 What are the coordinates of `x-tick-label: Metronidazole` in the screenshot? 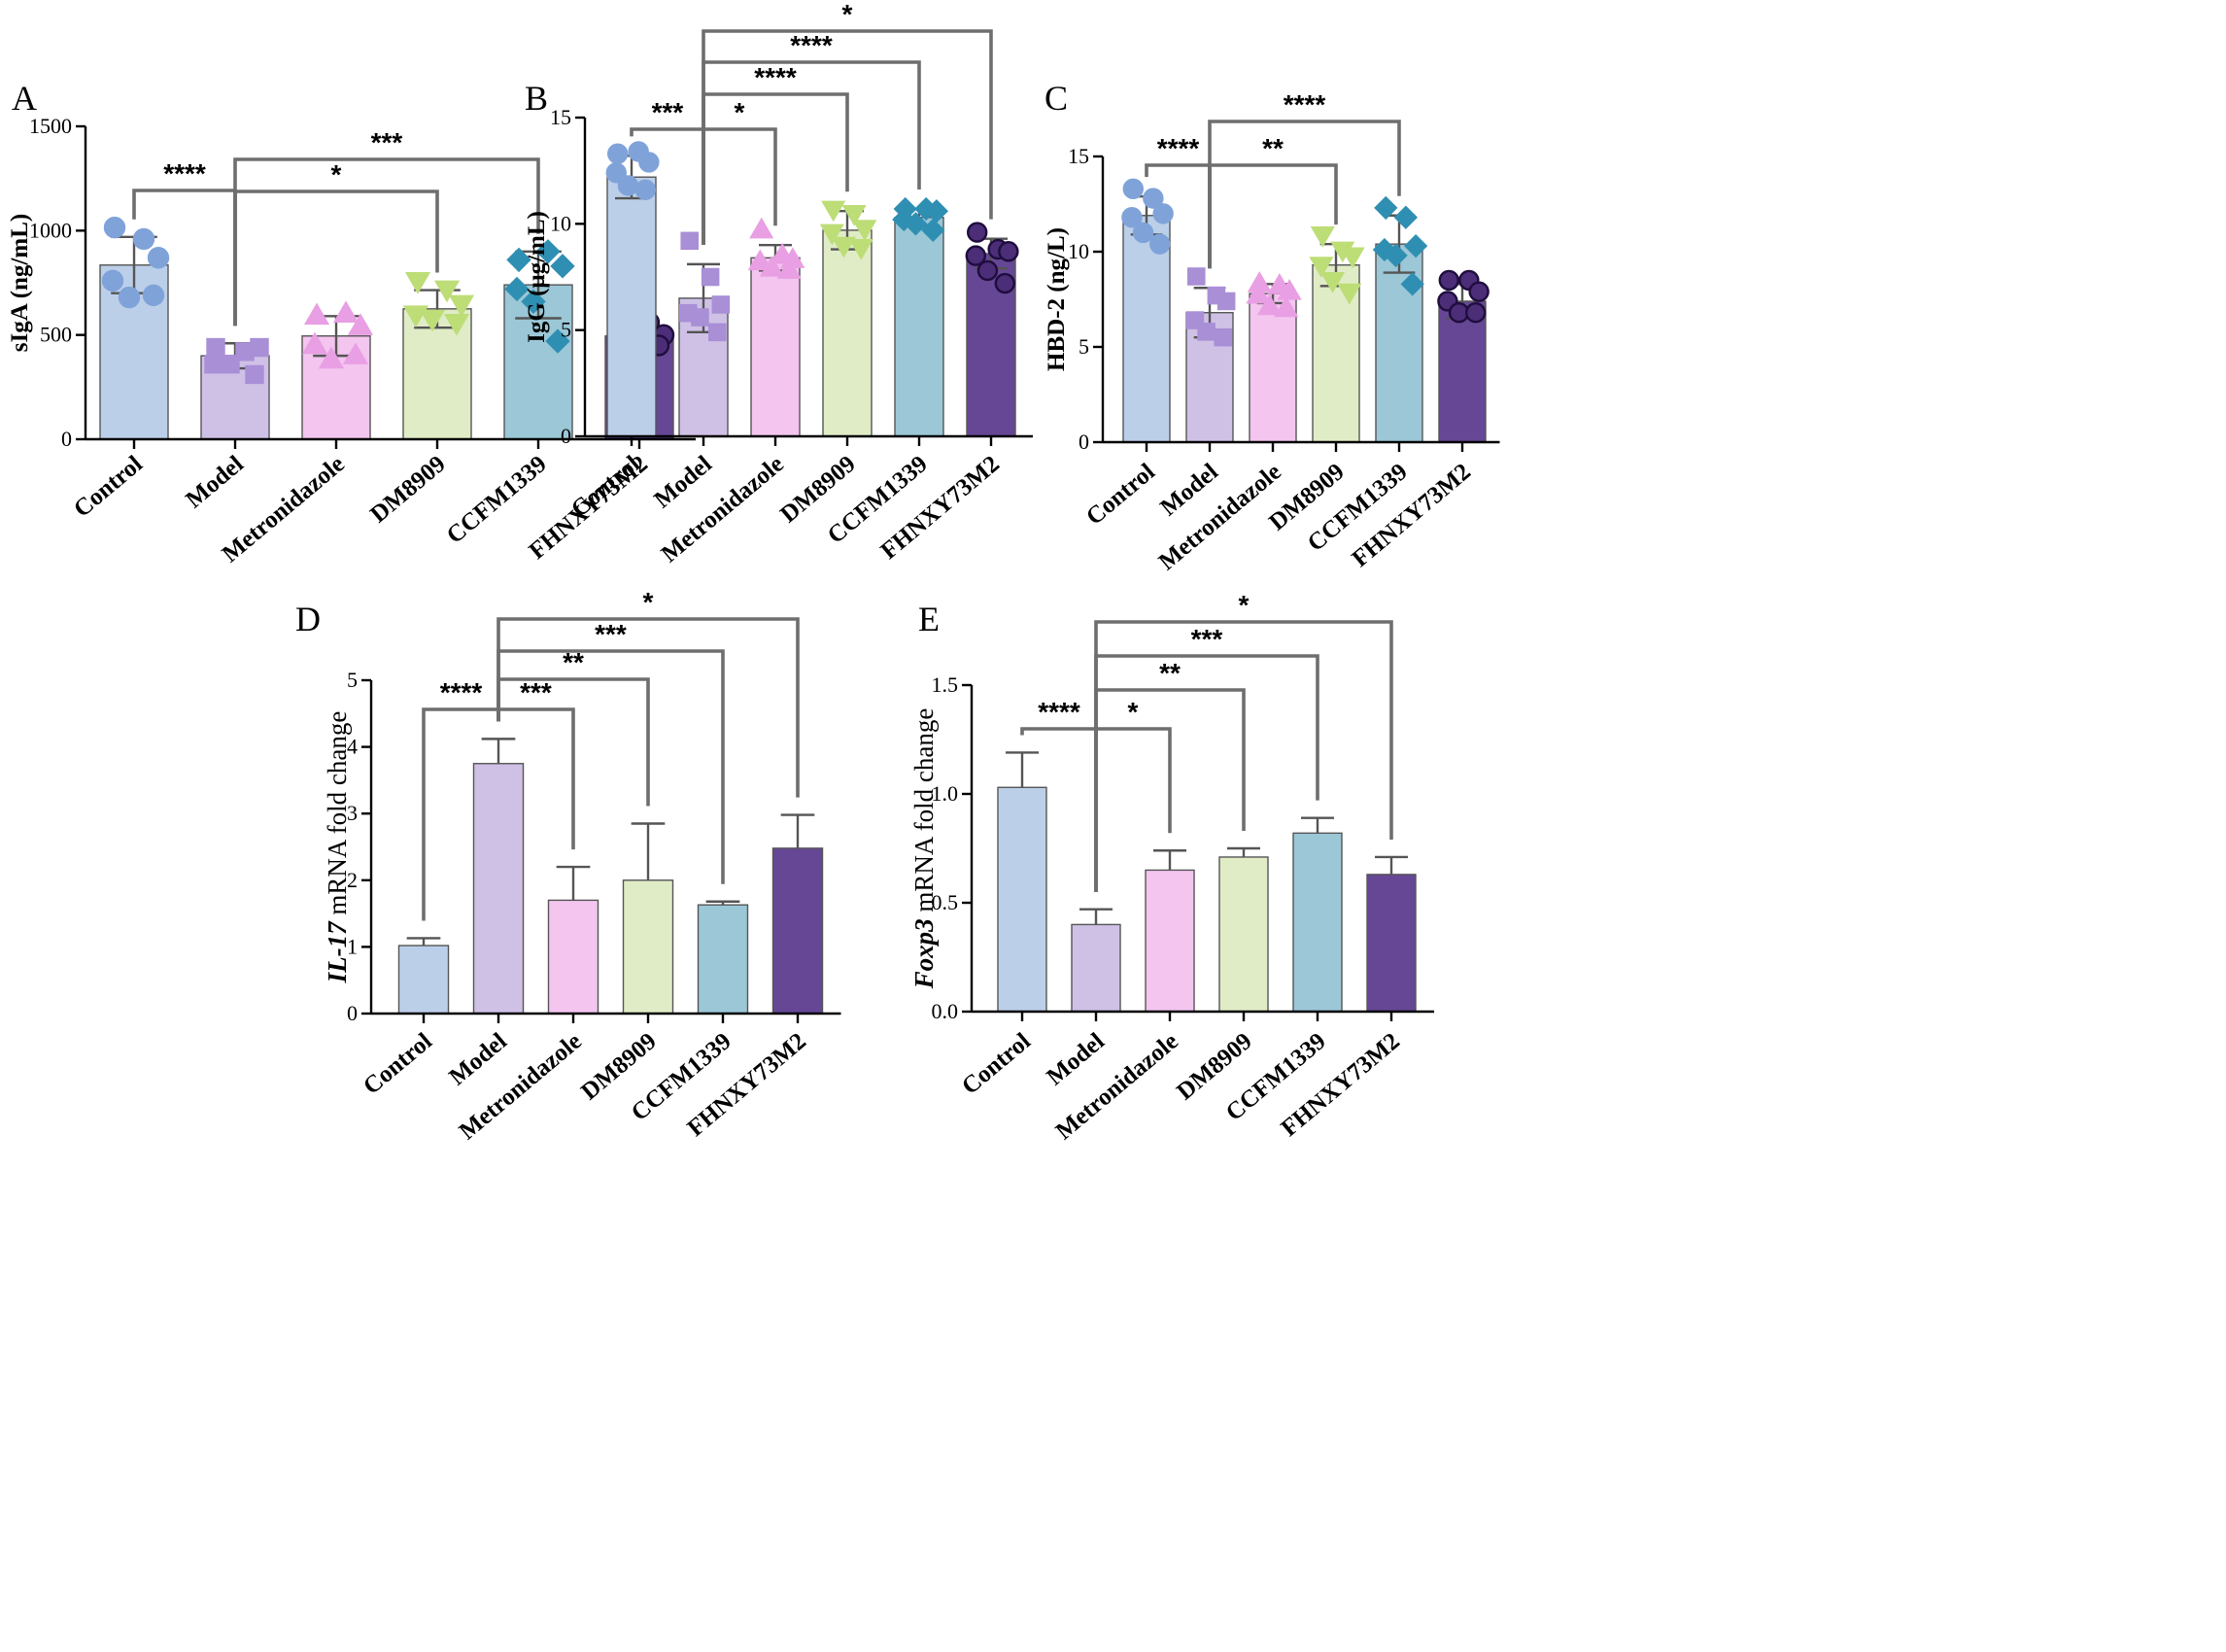 It's located at (723, 510).